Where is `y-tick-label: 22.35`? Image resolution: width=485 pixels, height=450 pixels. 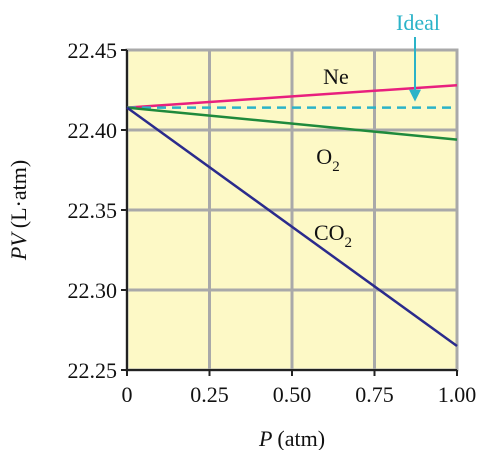
y-tick-label: 22.35 is located at coordinates (93, 210).